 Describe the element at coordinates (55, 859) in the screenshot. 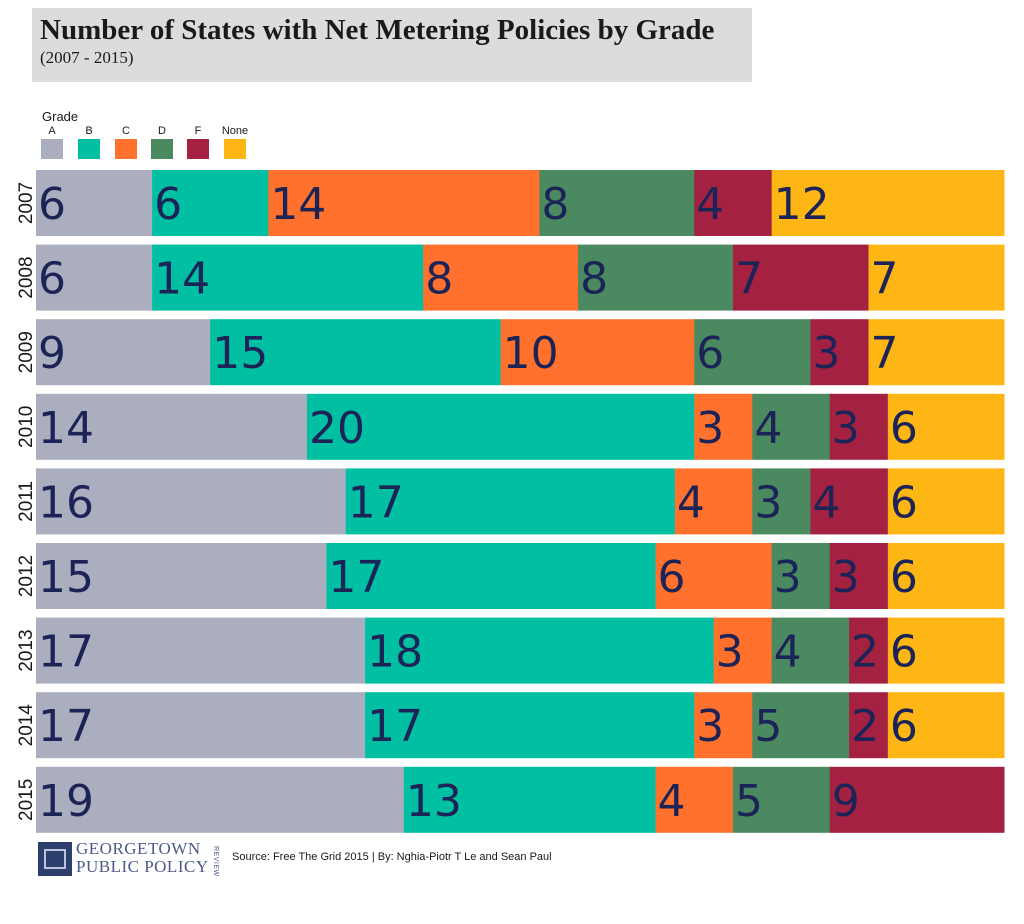

I see `gppr-logo-icon` at that location.